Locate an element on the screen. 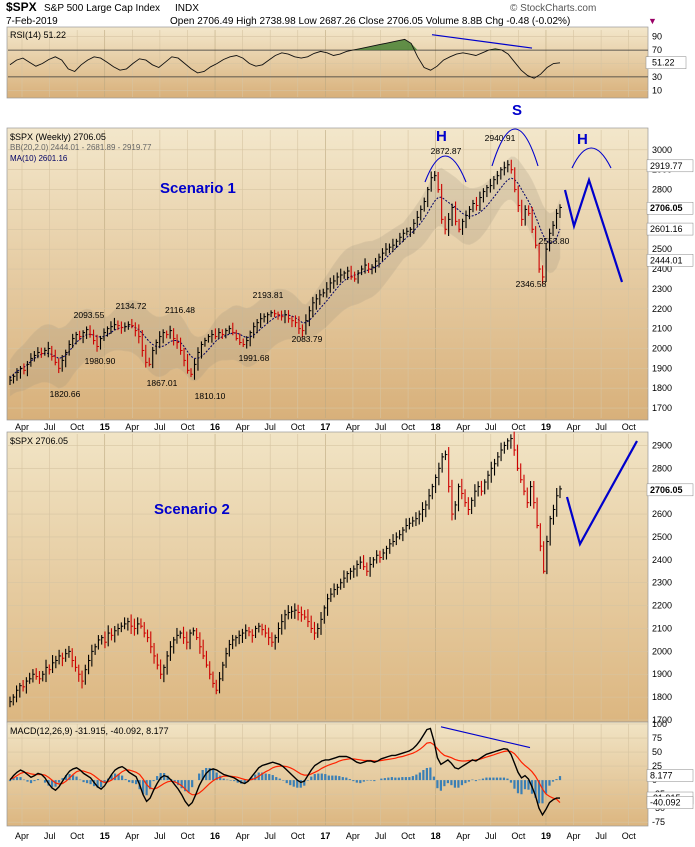 Image resolution: width=695 pixels, height=847 pixels. scenario-2-title: Scenario 2 is located at coordinates (192, 509).